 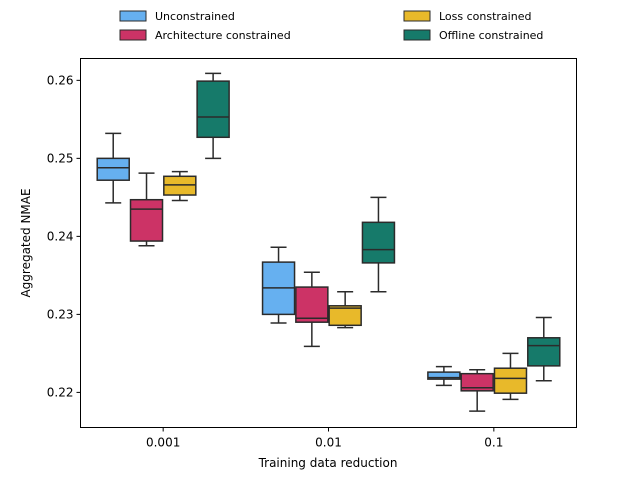 I want to click on legend-item: Loss constrained, so click(x=467, y=16).